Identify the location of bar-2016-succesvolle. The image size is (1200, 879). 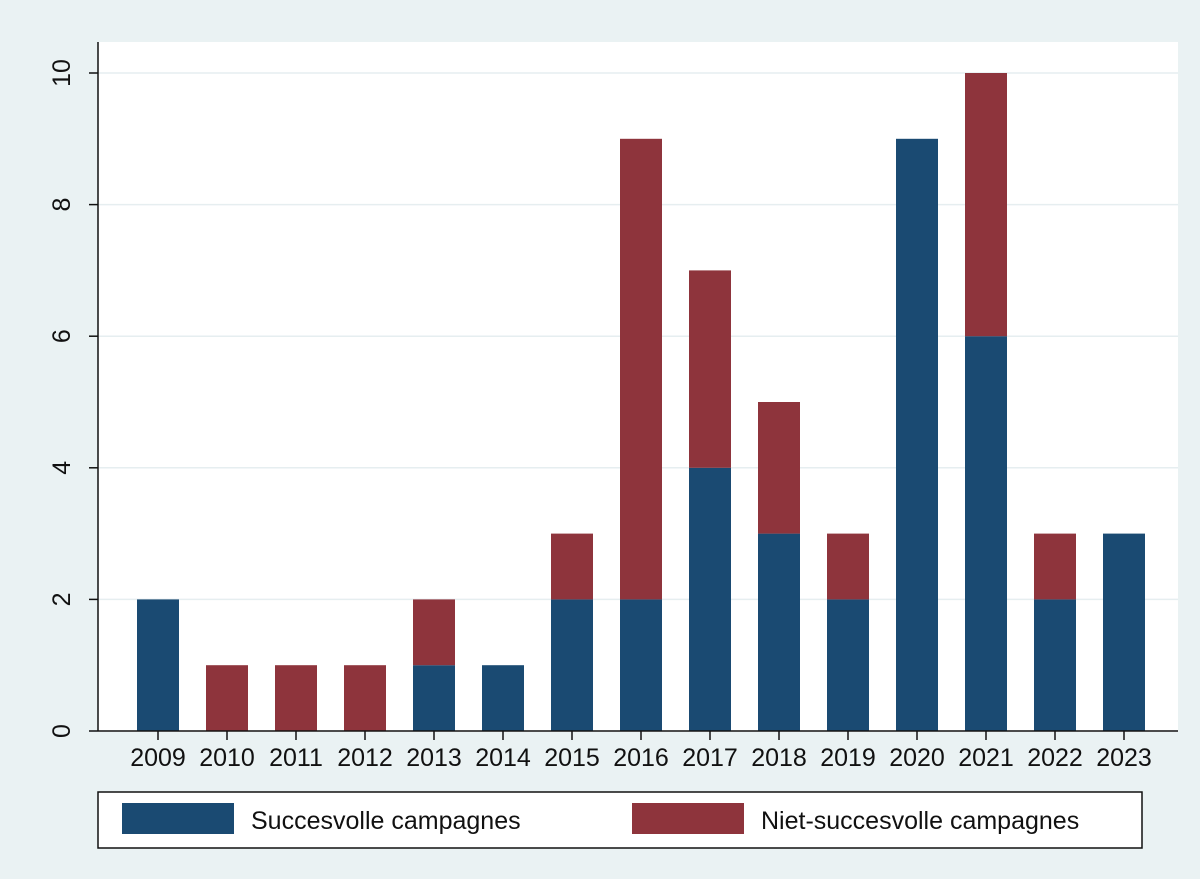
(641, 665).